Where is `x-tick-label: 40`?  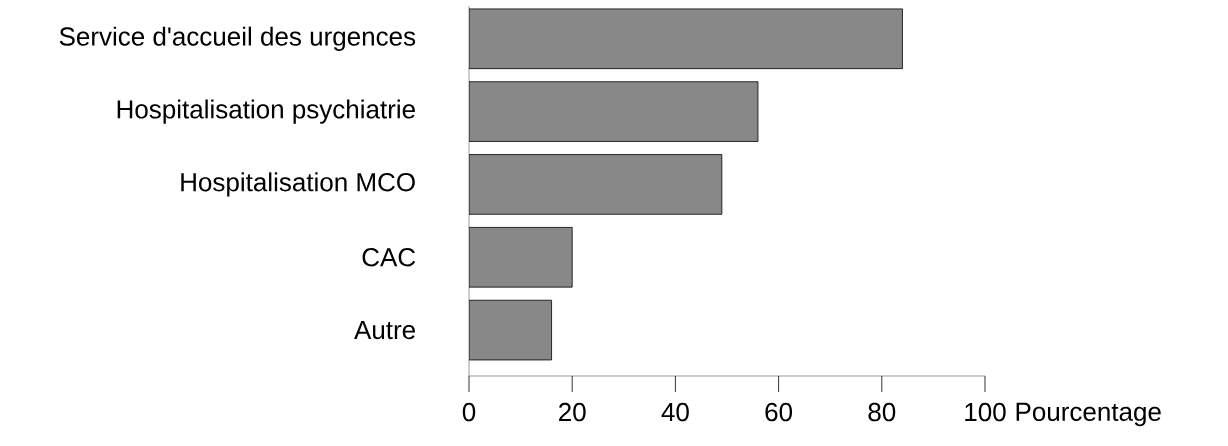
x-tick-label: 40 is located at coordinates (675, 412).